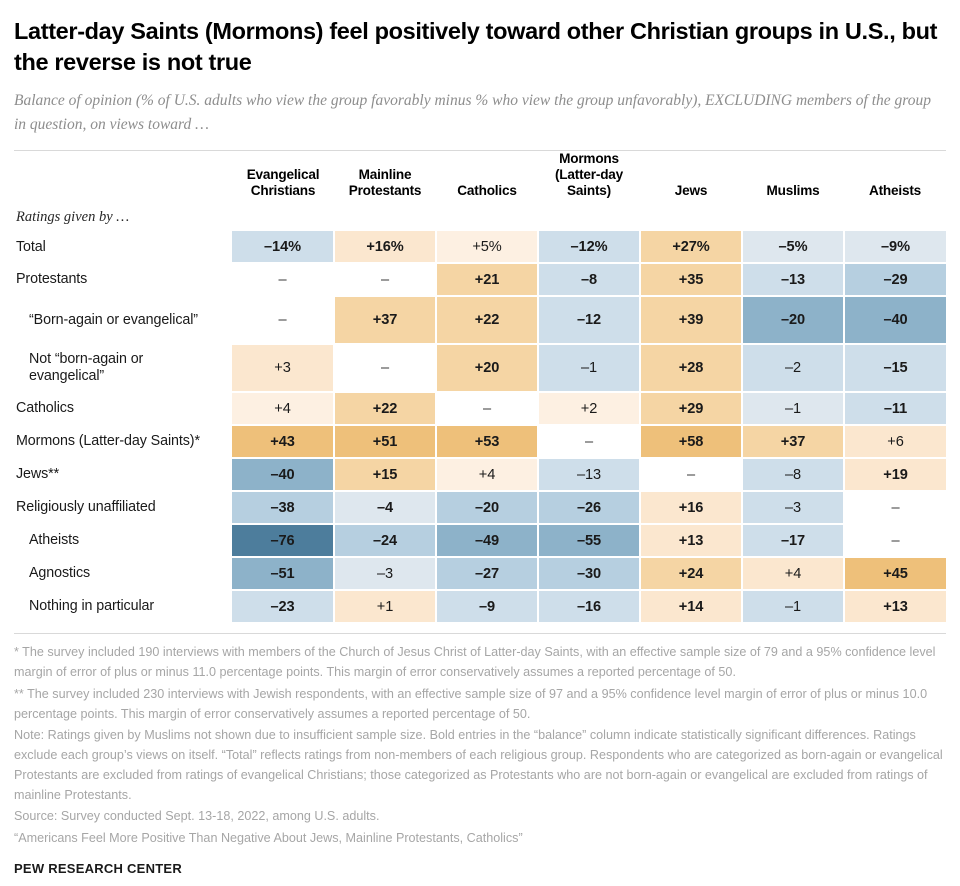 The height and width of the screenshot is (886, 960). Describe the element at coordinates (480, 151) in the screenshot. I see `header-divider` at that location.